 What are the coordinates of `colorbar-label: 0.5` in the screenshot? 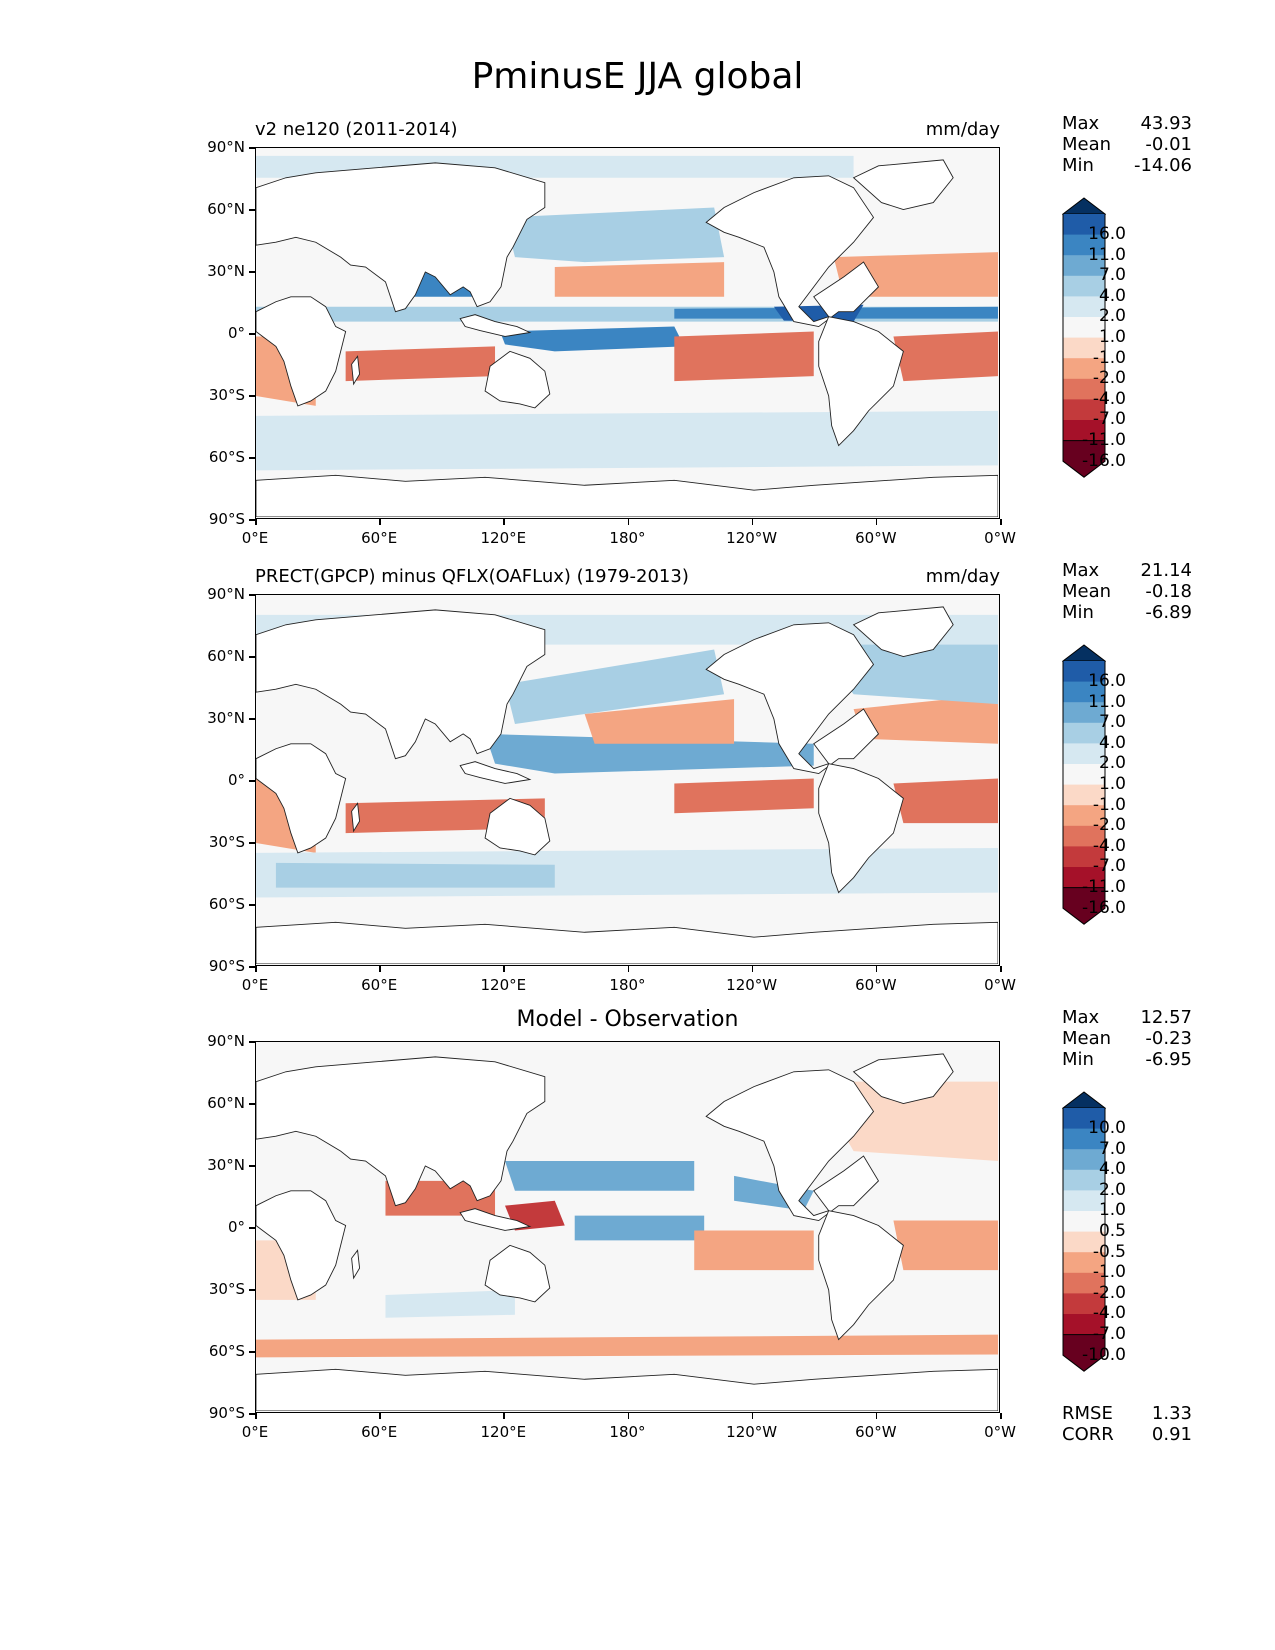 It's located at (1112, 1231).